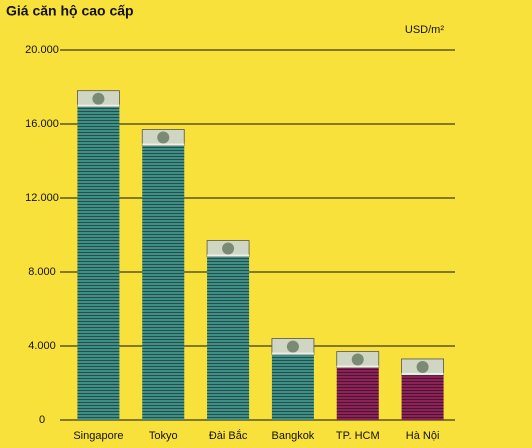 The height and width of the screenshot is (448, 532). Describe the element at coordinates (42, 50) in the screenshot. I see `y-tick-label: 20.000` at that location.